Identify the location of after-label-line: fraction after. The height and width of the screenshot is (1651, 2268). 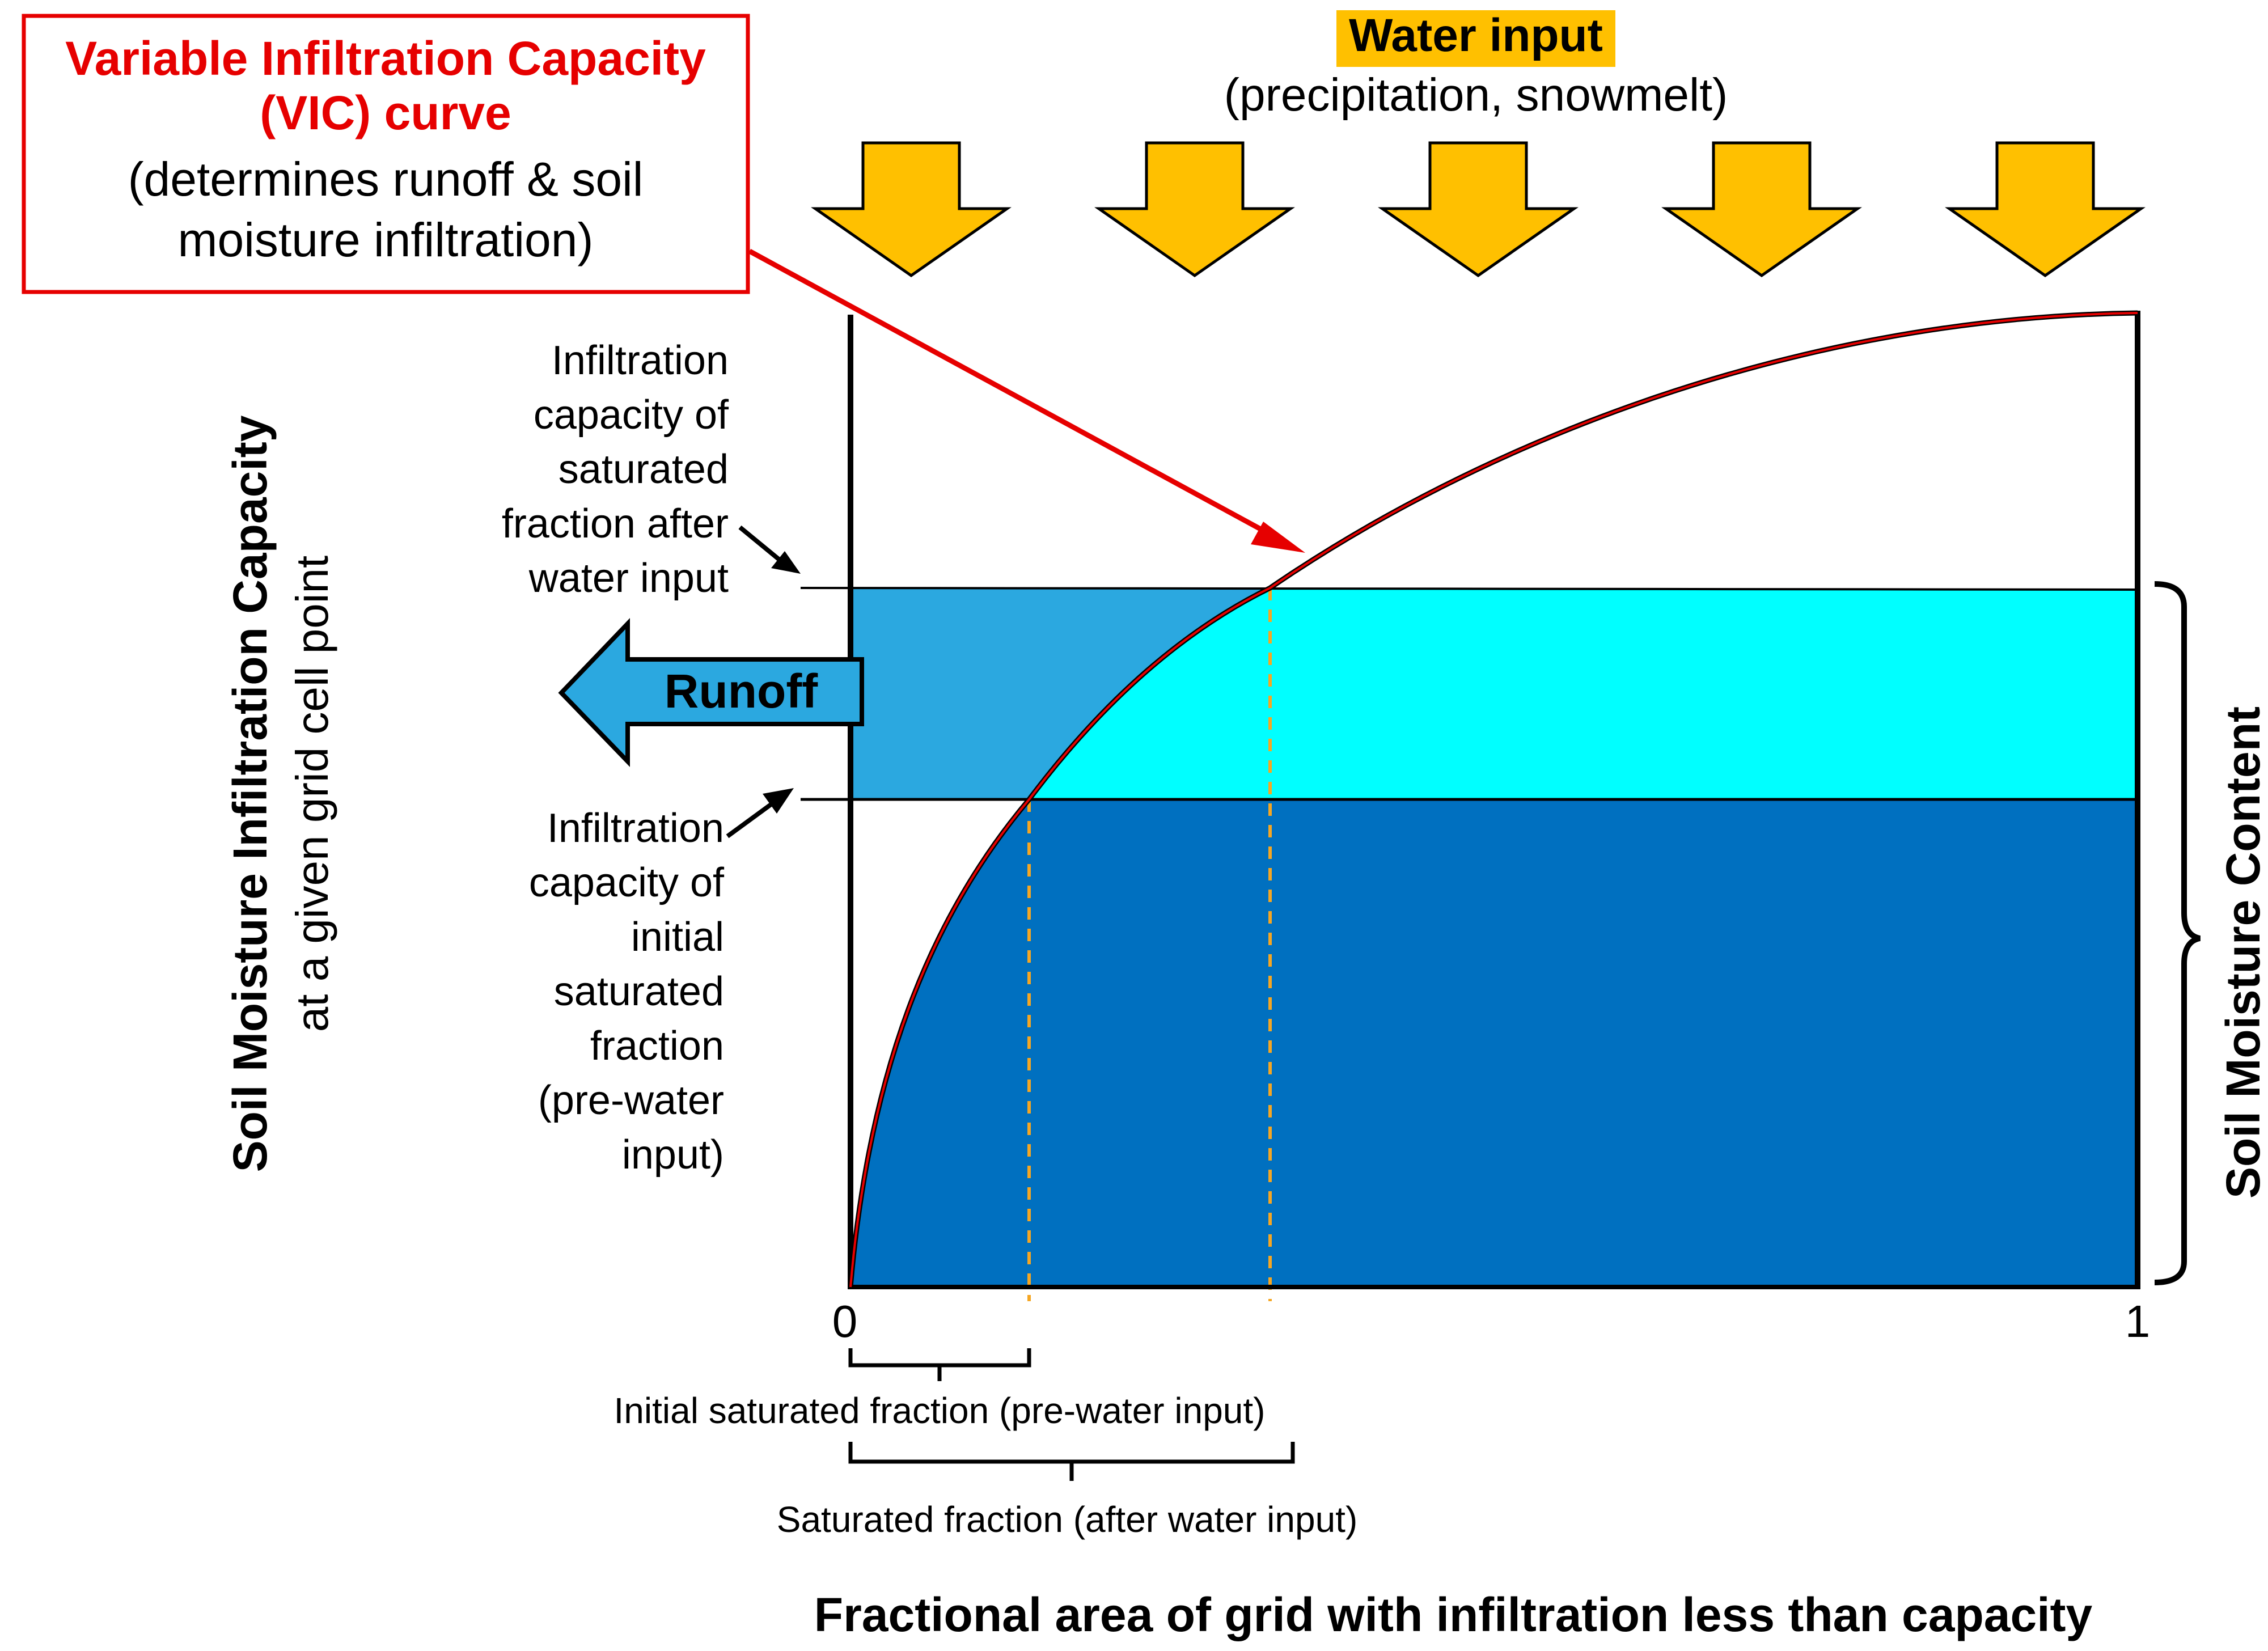
(615, 524).